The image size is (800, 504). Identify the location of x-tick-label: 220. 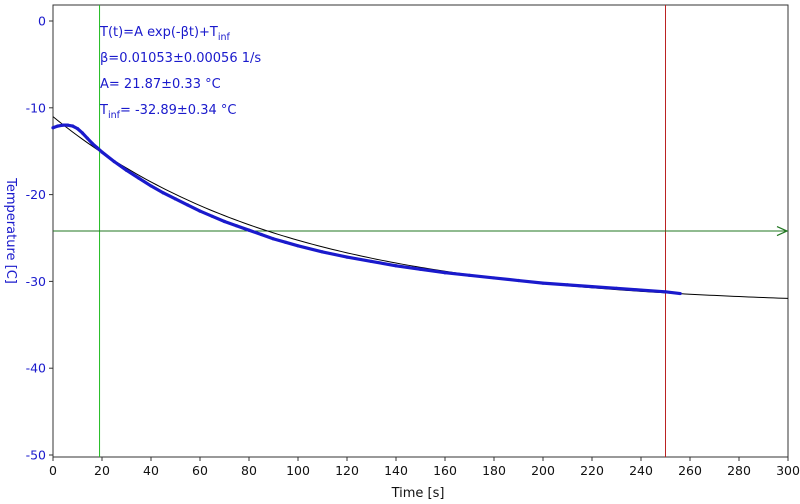
(592, 470).